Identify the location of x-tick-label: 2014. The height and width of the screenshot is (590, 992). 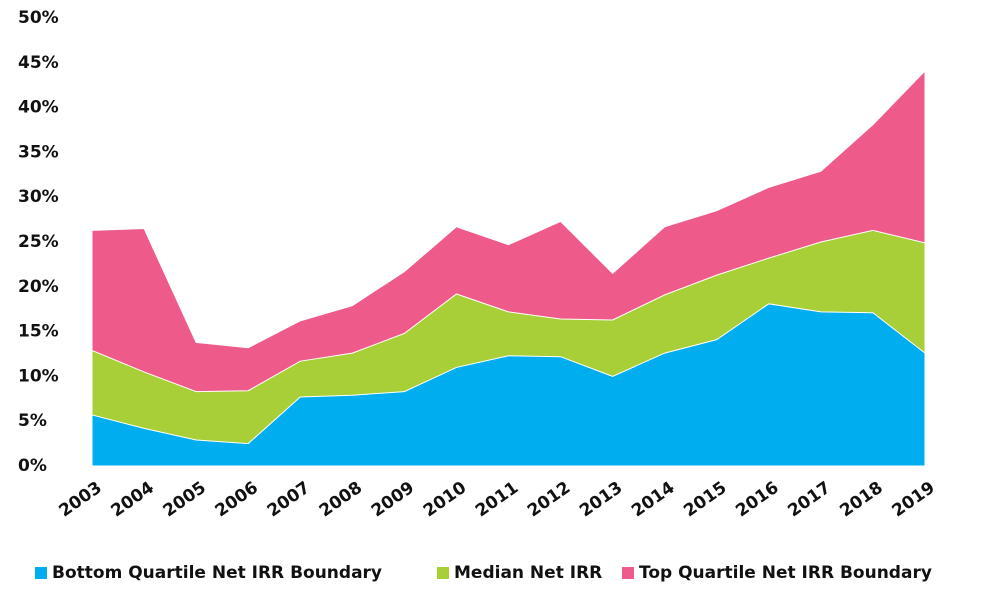
(653, 500).